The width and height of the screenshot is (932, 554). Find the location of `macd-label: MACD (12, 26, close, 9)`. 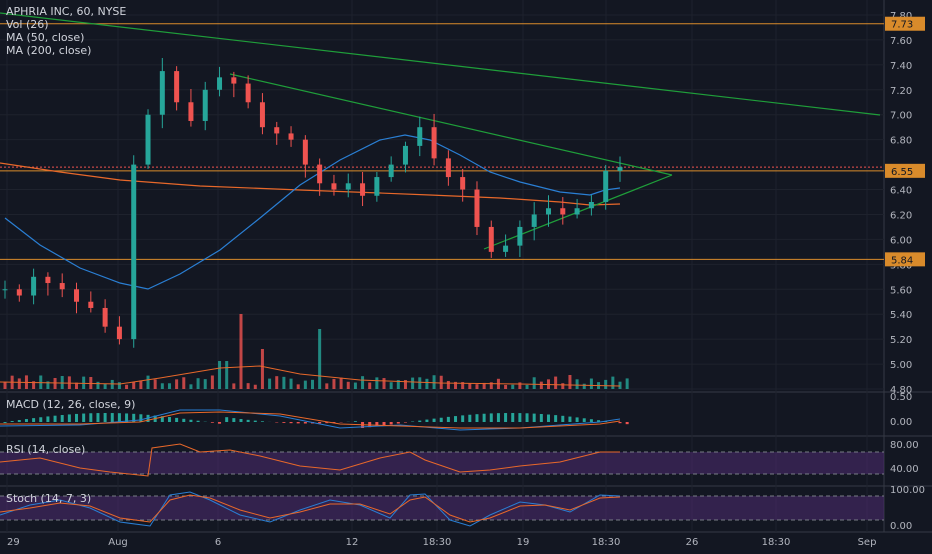

macd-label: MACD (12, 26, close, 9) is located at coordinates (70, 404).